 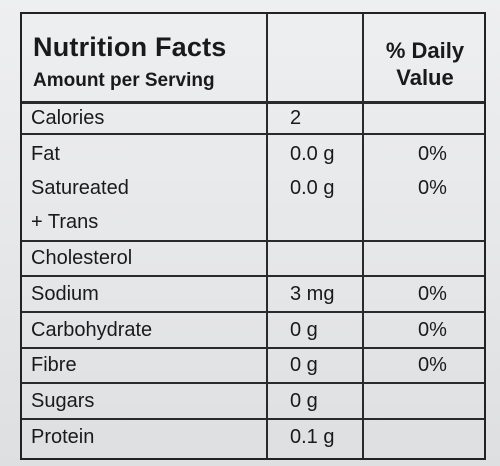 I want to click on row-dv-sodium: 0%, so click(x=432, y=294).